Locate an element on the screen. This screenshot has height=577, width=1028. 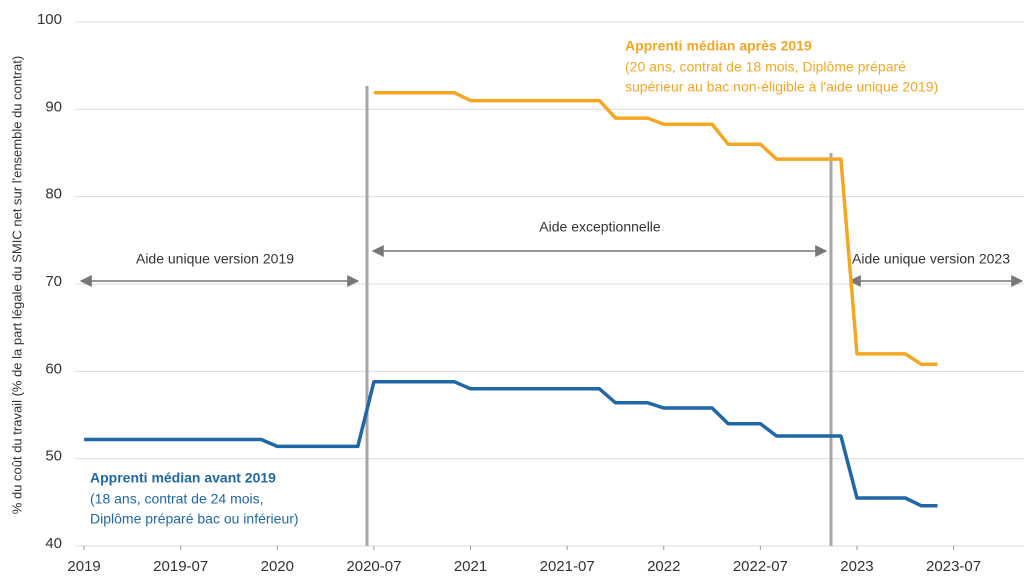
series-label: Apprenti médian après 2019 is located at coordinates (718, 46).